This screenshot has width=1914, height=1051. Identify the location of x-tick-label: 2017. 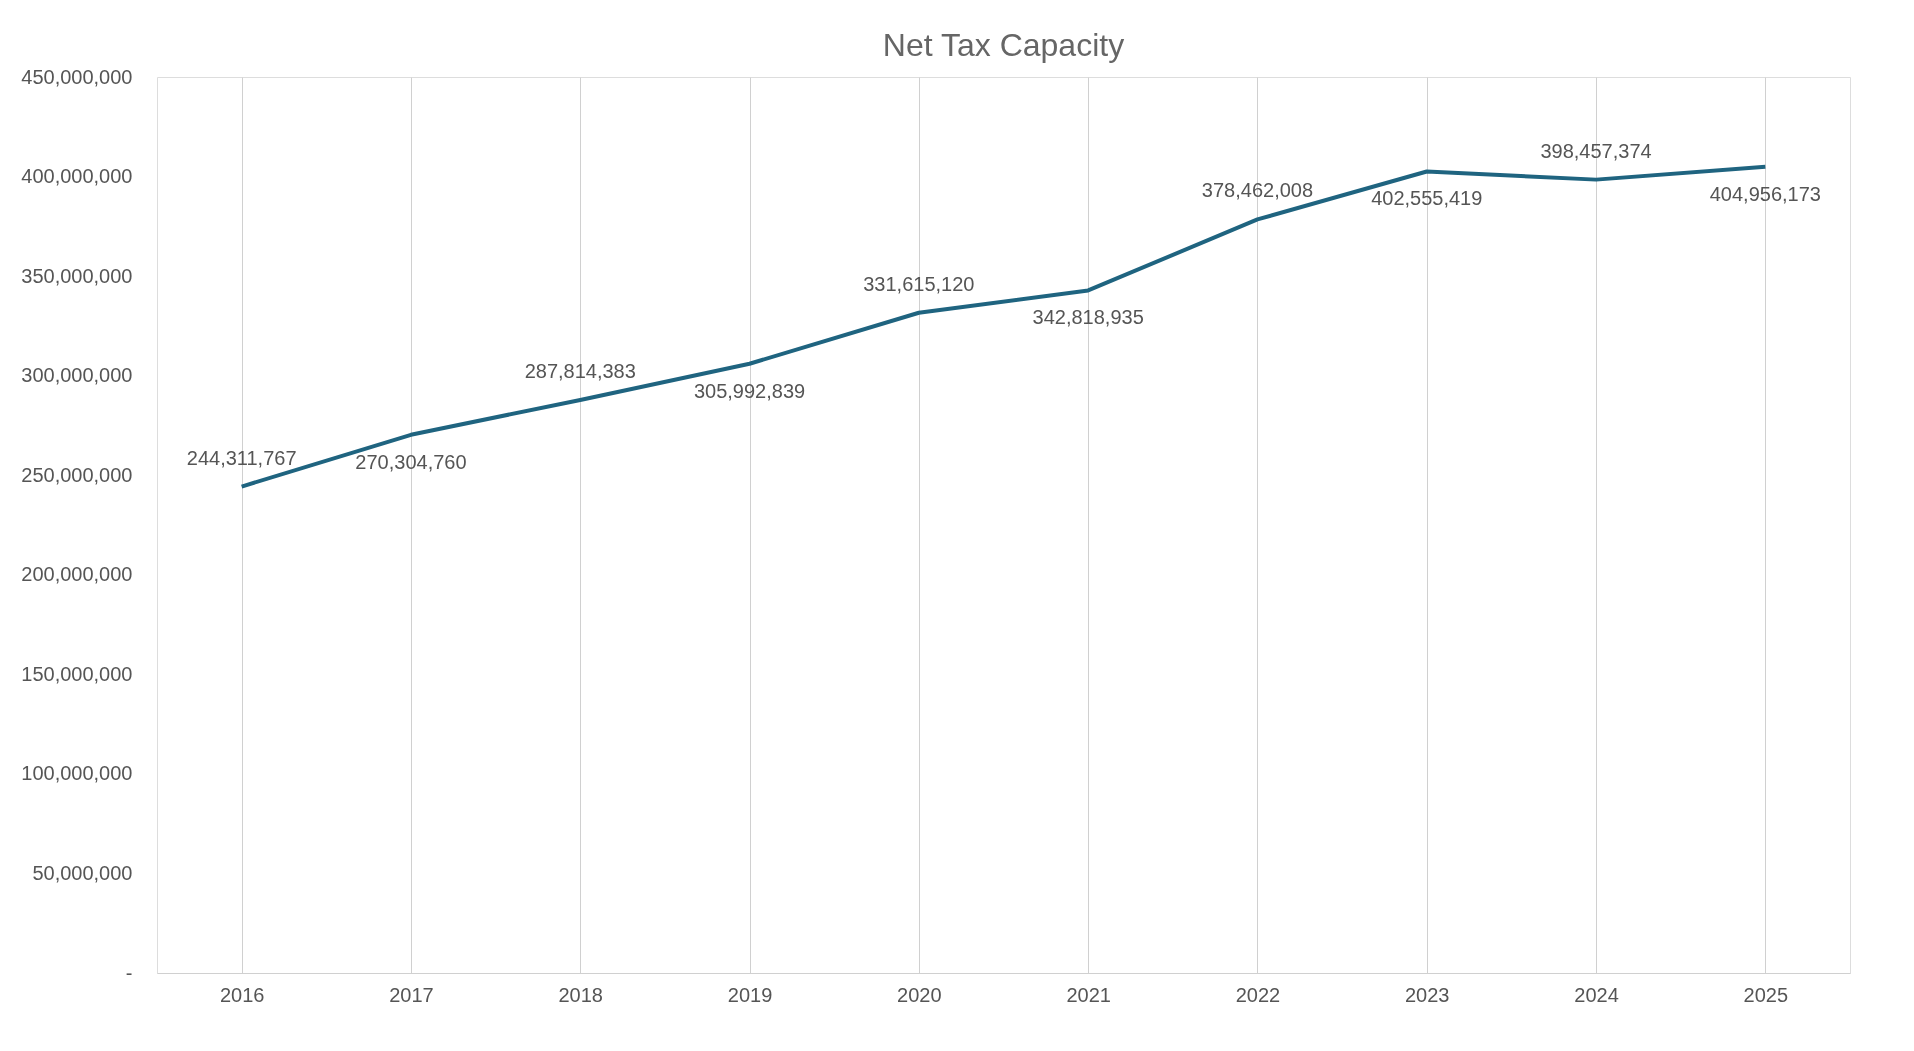
(411, 994).